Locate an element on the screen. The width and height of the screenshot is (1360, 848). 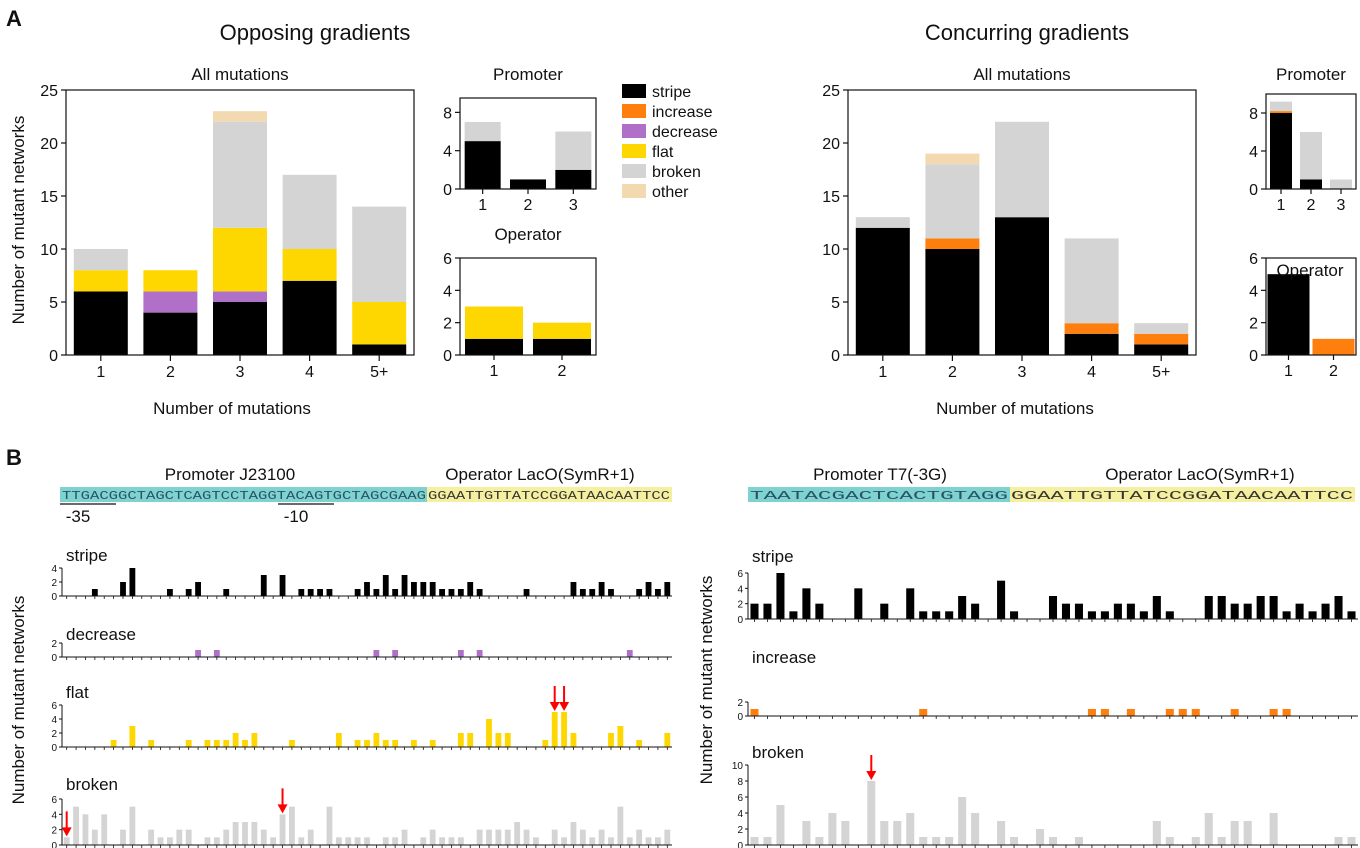
legend-label-increase: increase is located at coordinates (682, 112).